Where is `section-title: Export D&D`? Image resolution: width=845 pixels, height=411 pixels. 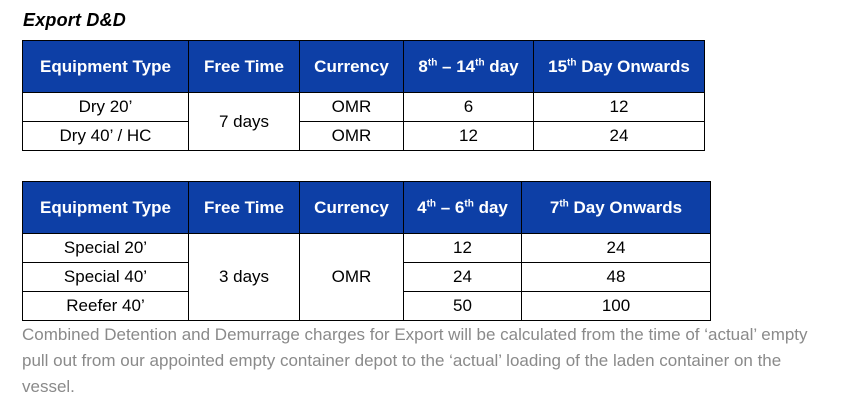 section-title: Export D&D is located at coordinates (75, 20).